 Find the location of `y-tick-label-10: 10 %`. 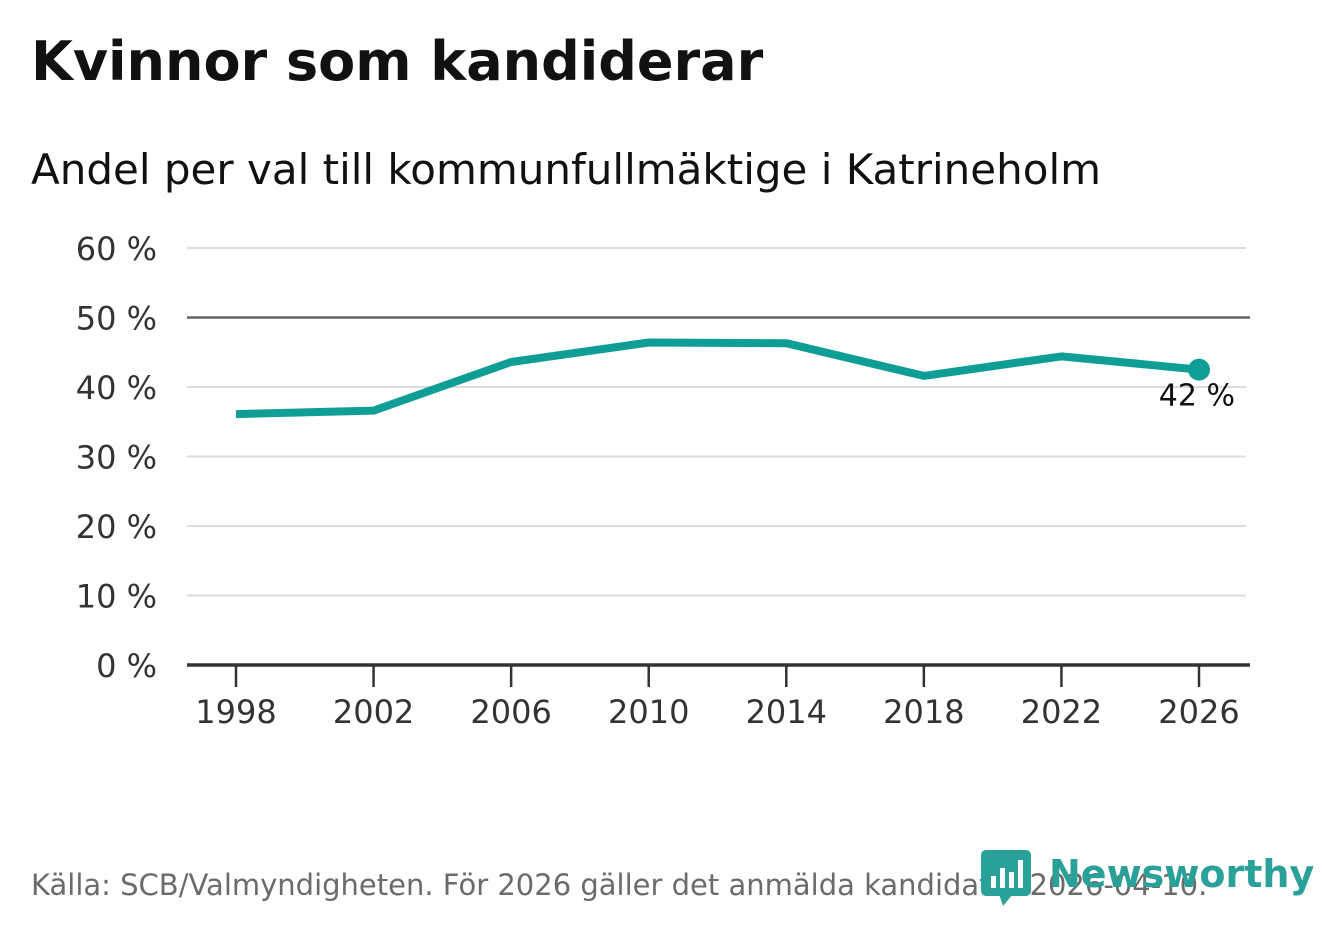

y-tick-label-10: 10 % is located at coordinates (116, 597).